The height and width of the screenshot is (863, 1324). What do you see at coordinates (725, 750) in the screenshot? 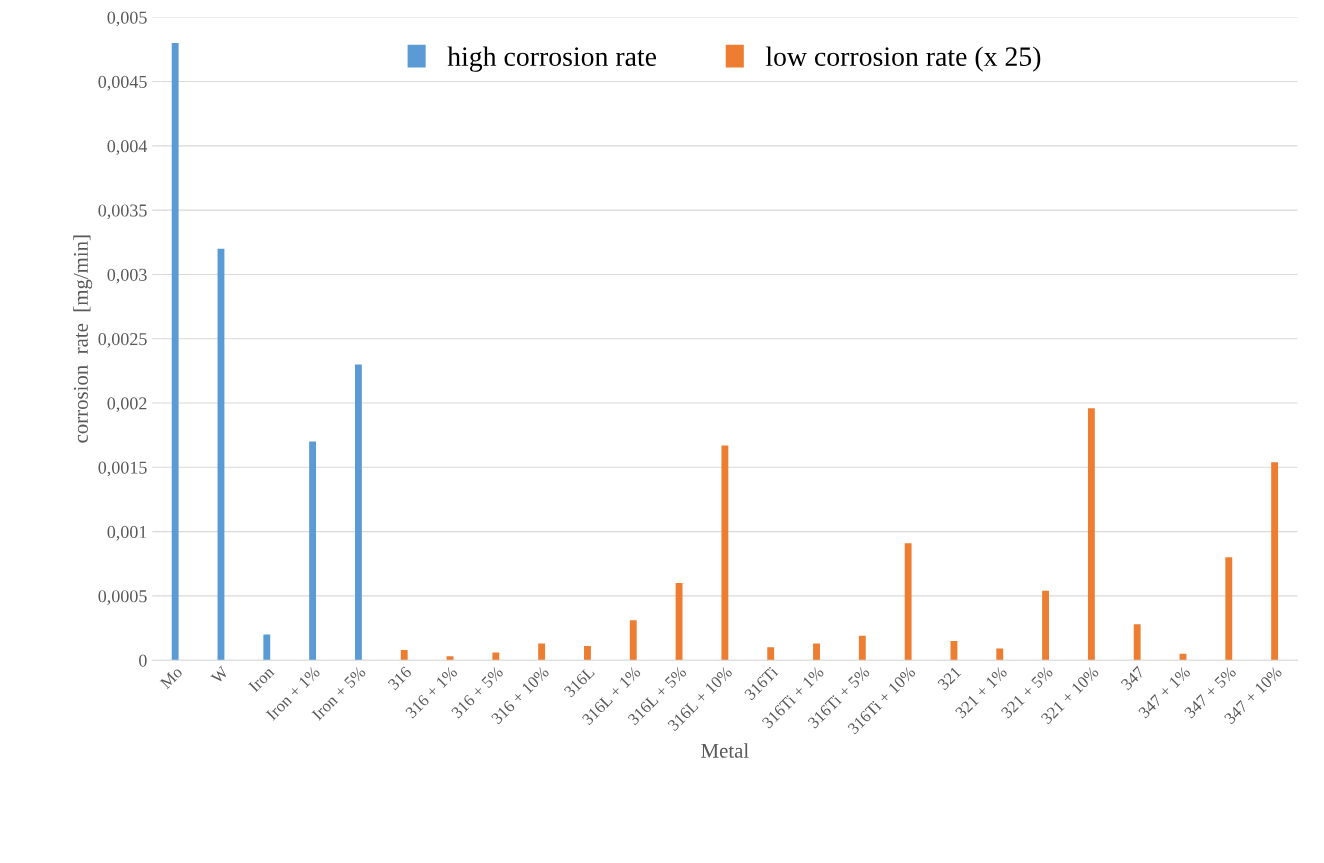
I see `x-axis-title: Metal` at bounding box center [725, 750].